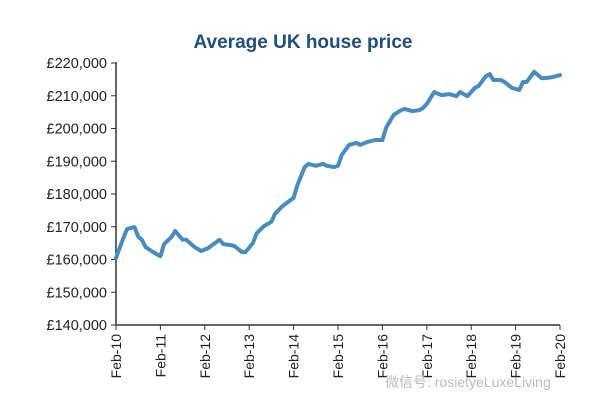 The image size is (606, 406). Describe the element at coordinates (516, 356) in the screenshot. I see `x-tick-label: Feb-19` at that location.